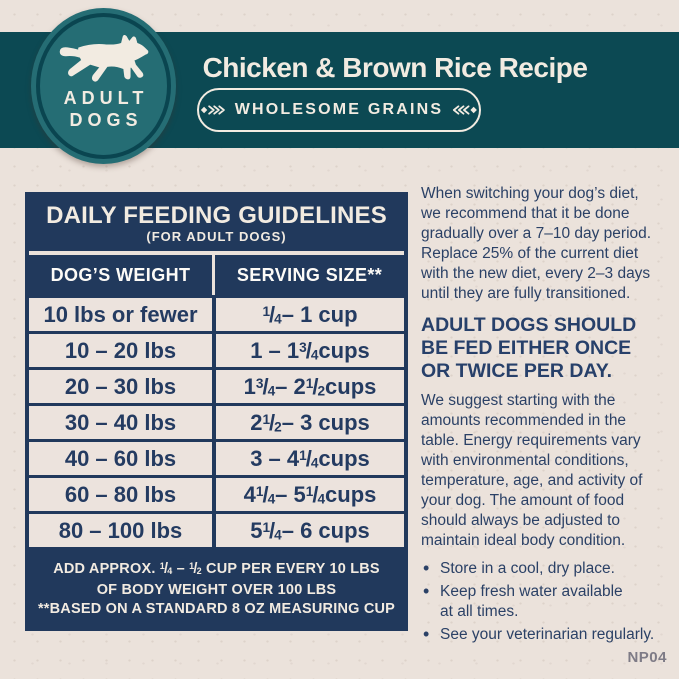 The image size is (679, 679). I want to click on logo-line2: DOGS, so click(106, 120).